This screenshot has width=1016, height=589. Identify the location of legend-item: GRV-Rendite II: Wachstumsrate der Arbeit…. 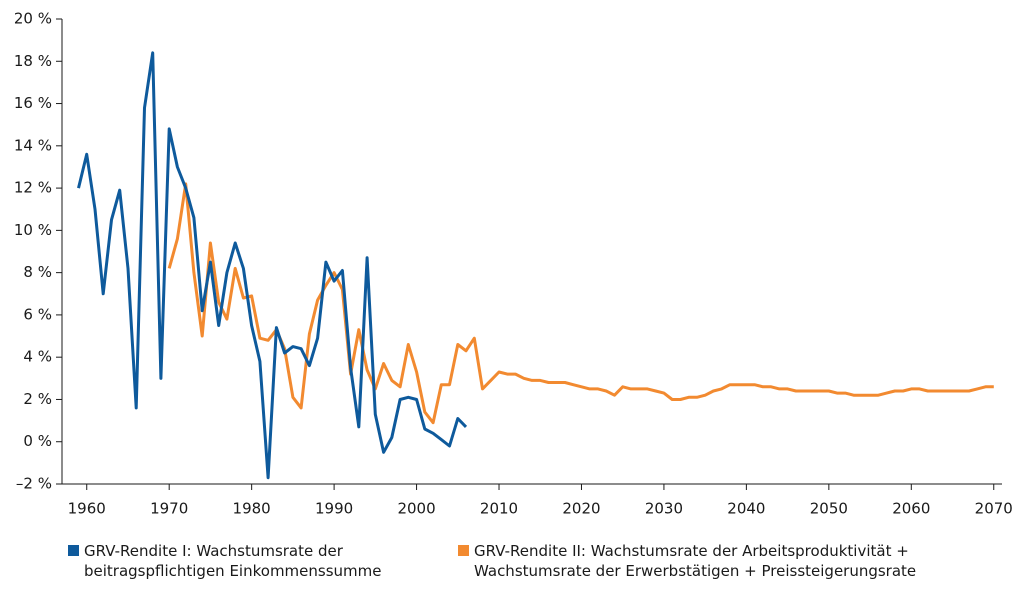
(718, 561).